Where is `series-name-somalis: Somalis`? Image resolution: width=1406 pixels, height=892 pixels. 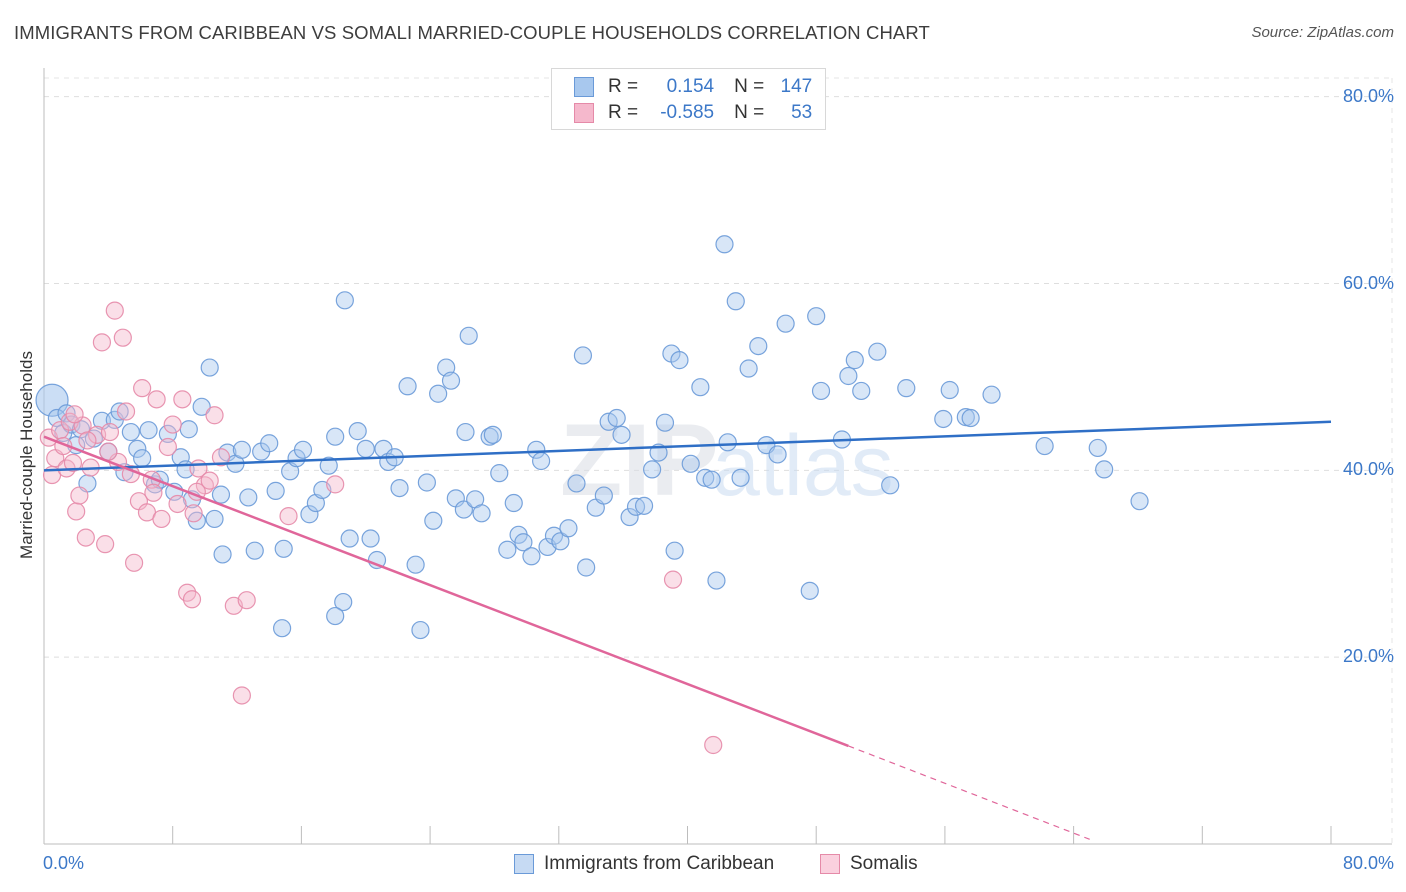
series-name-somalis: Somalis is located at coordinates (884, 863).